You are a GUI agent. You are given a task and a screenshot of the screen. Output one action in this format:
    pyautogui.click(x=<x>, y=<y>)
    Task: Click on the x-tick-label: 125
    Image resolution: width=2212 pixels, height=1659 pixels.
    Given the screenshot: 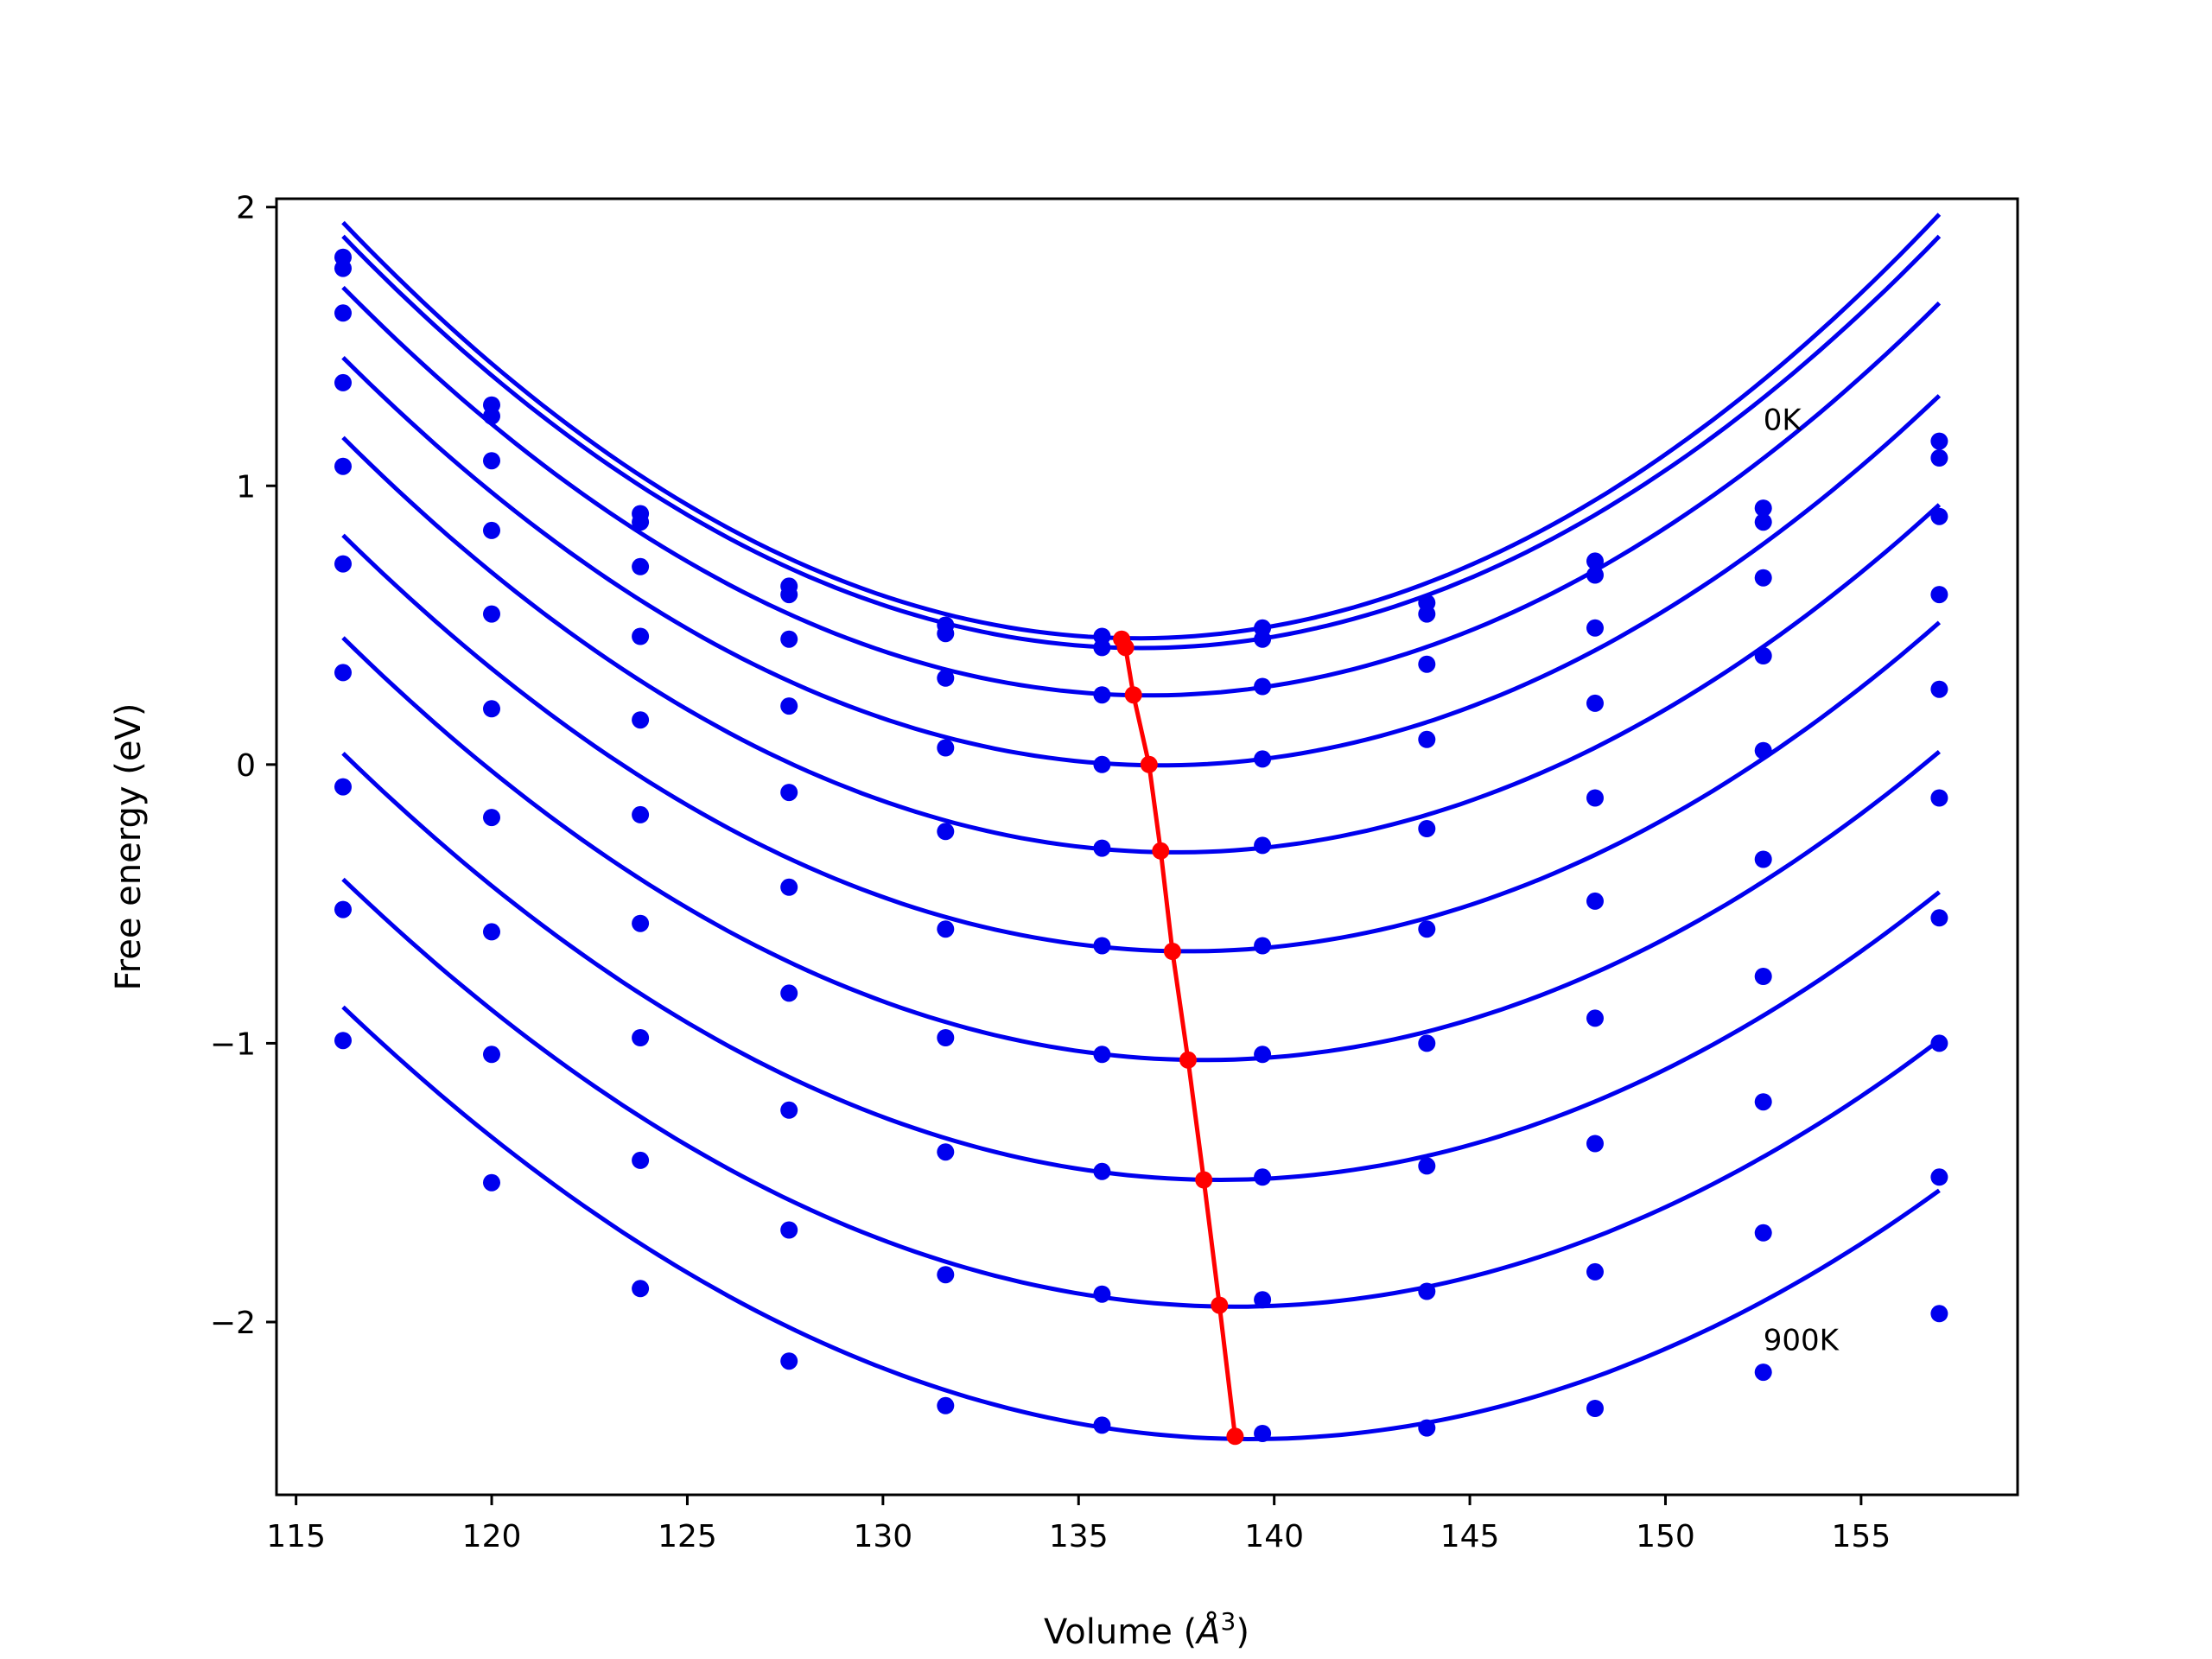 What is the action you would take?
    pyautogui.click(x=687, y=1536)
    